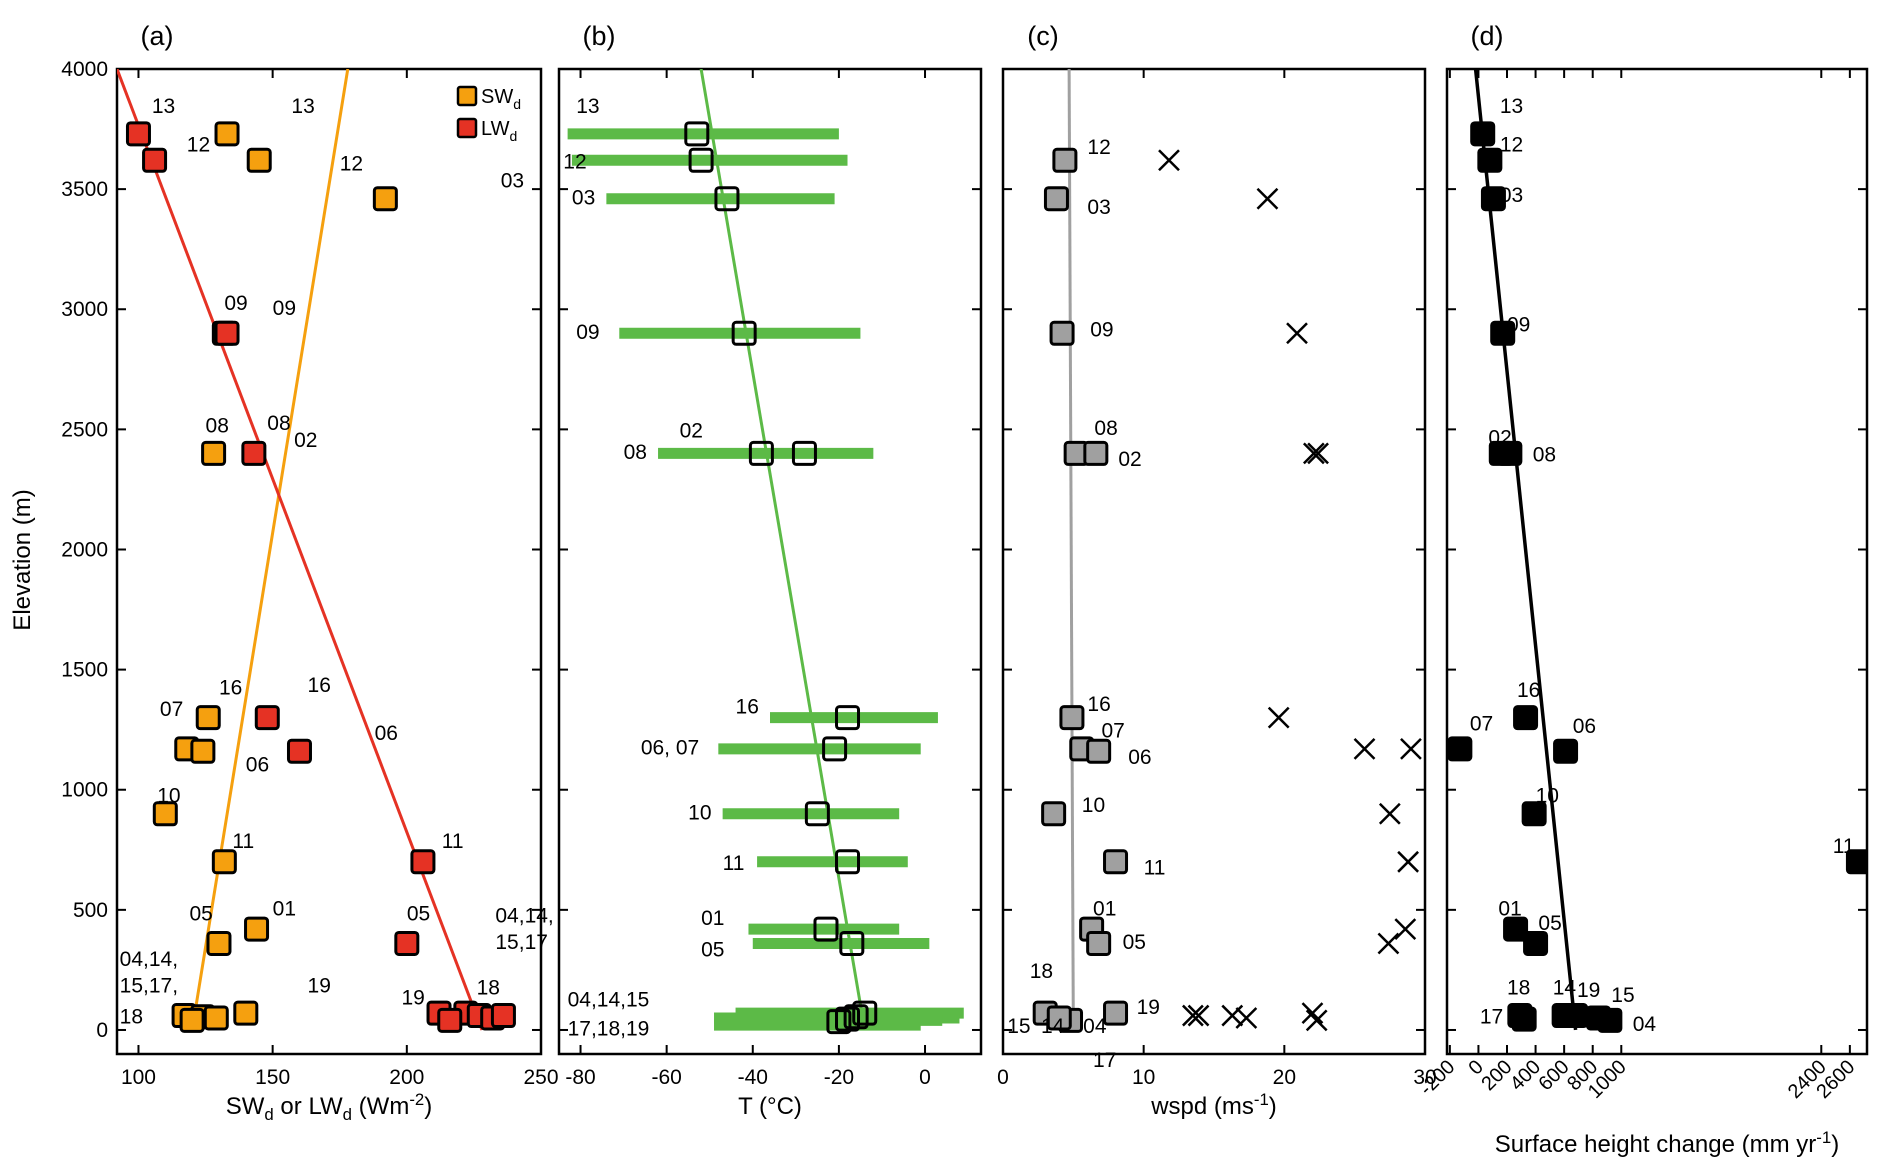 The image size is (1892, 1176). What do you see at coordinates (1093, 805) in the screenshot?
I see `station-label: 10` at bounding box center [1093, 805].